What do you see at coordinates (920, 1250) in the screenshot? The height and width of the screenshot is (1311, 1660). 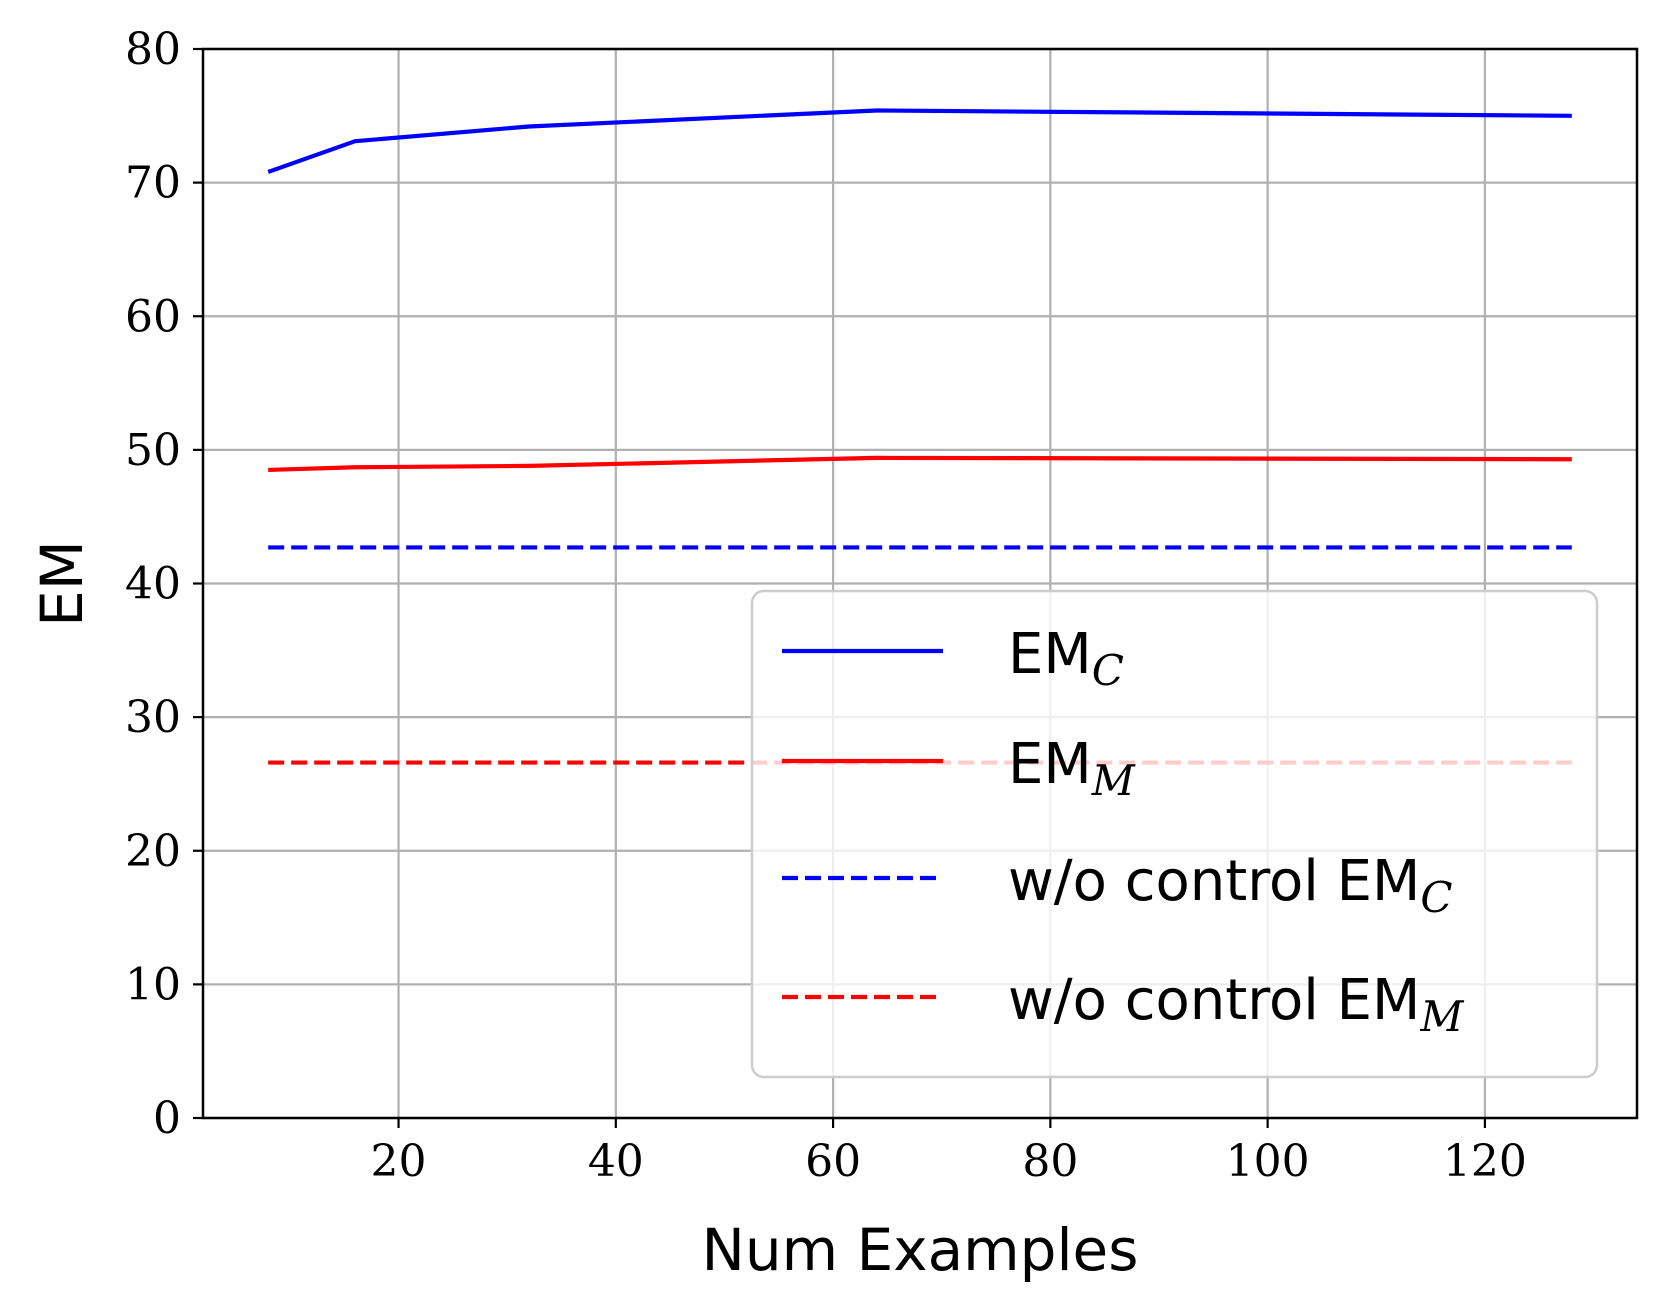 I see `x-axis-title: Num Examples` at bounding box center [920, 1250].